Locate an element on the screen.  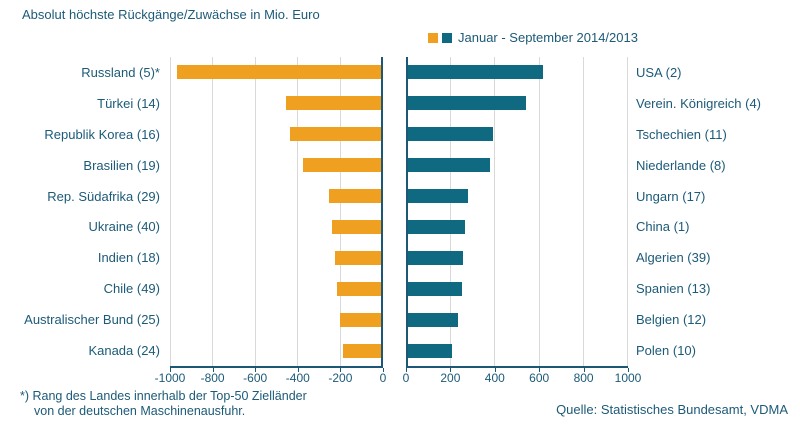
x-tick-label: -200 is located at coordinates (340, 378).